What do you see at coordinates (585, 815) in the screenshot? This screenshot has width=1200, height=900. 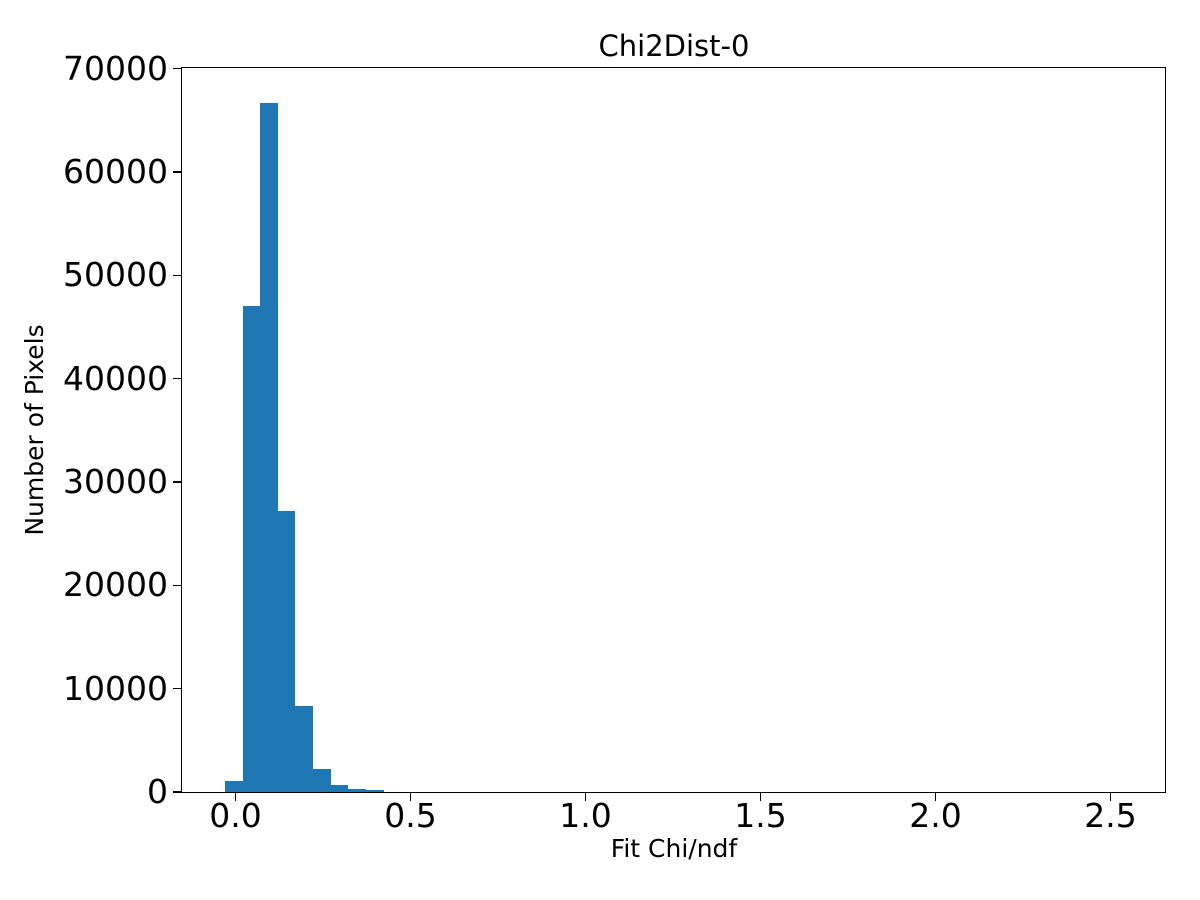 I see `x-tick-label: 1.0` at bounding box center [585, 815].